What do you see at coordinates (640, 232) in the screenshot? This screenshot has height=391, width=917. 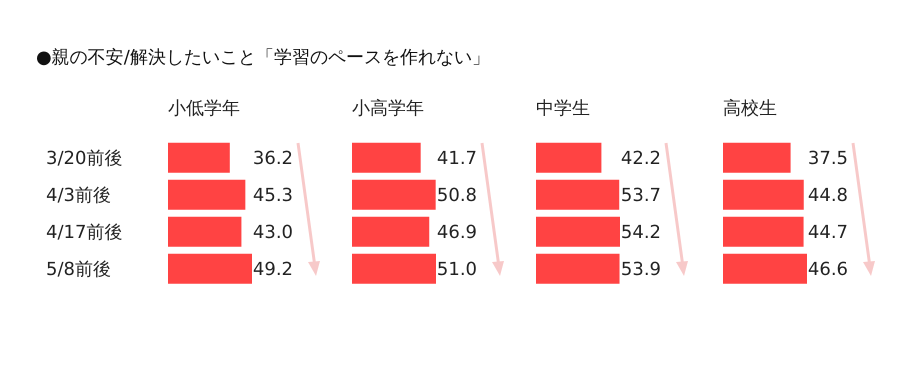 I see `data-label: 54.2` at bounding box center [640, 232].